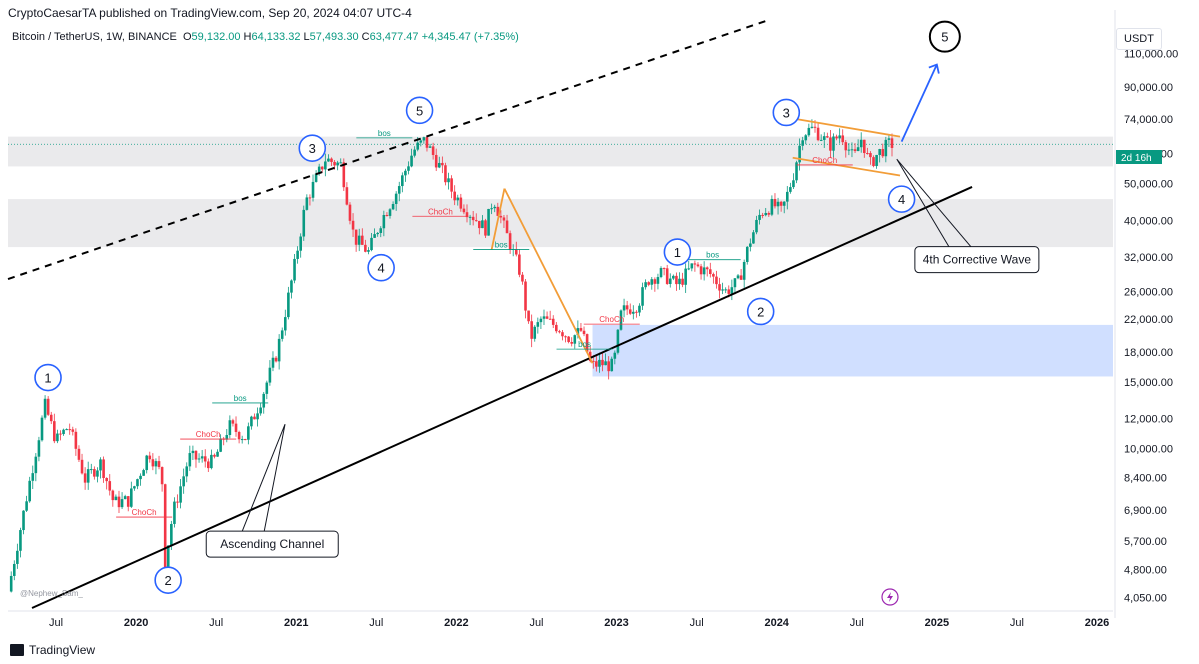 Image resolution: width=1199 pixels, height=664 pixels. I want to click on price-tick-label: 6,900.00, so click(1145, 511).